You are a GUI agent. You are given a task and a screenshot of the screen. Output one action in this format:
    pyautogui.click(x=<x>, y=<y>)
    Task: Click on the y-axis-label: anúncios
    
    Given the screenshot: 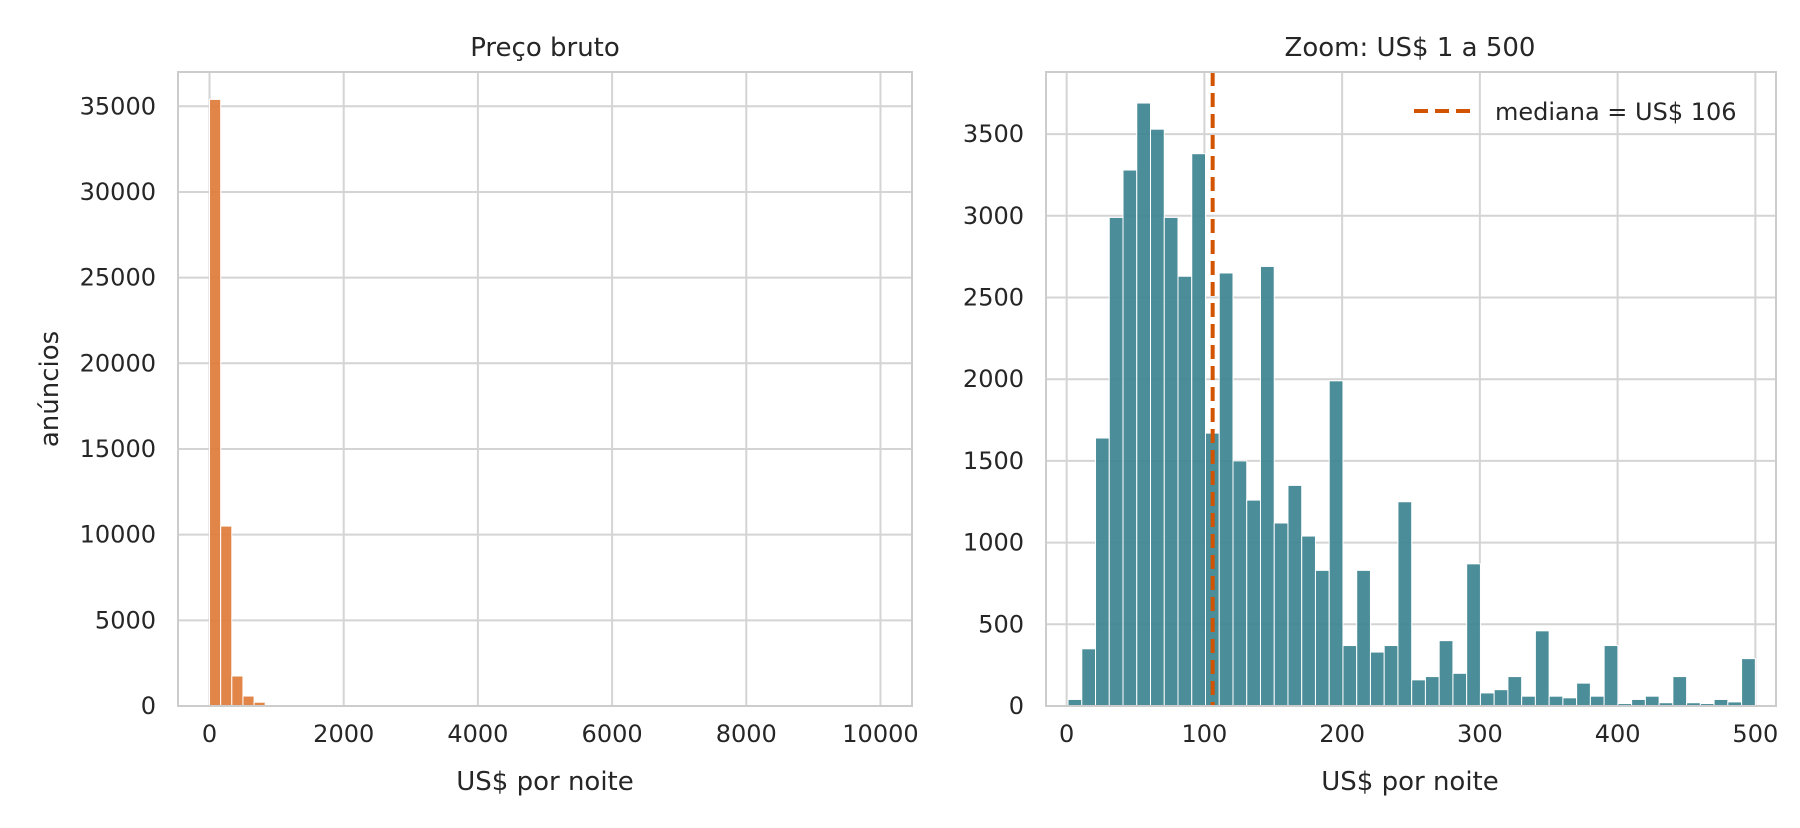 What is the action you would take?
    pyautogui.click(x=50, y=389)
    